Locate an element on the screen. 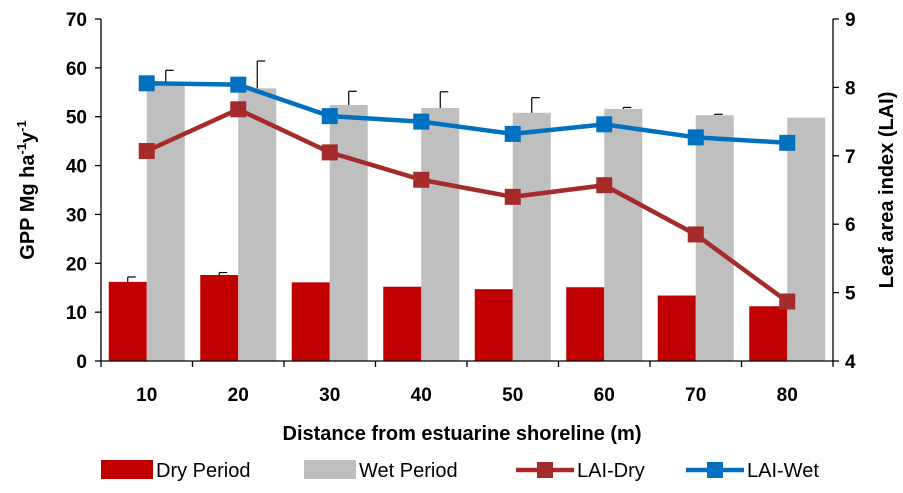 The height and width of the screenshot is (493, 903). y-tick-label: 20 is located at coordinates (76, 264).